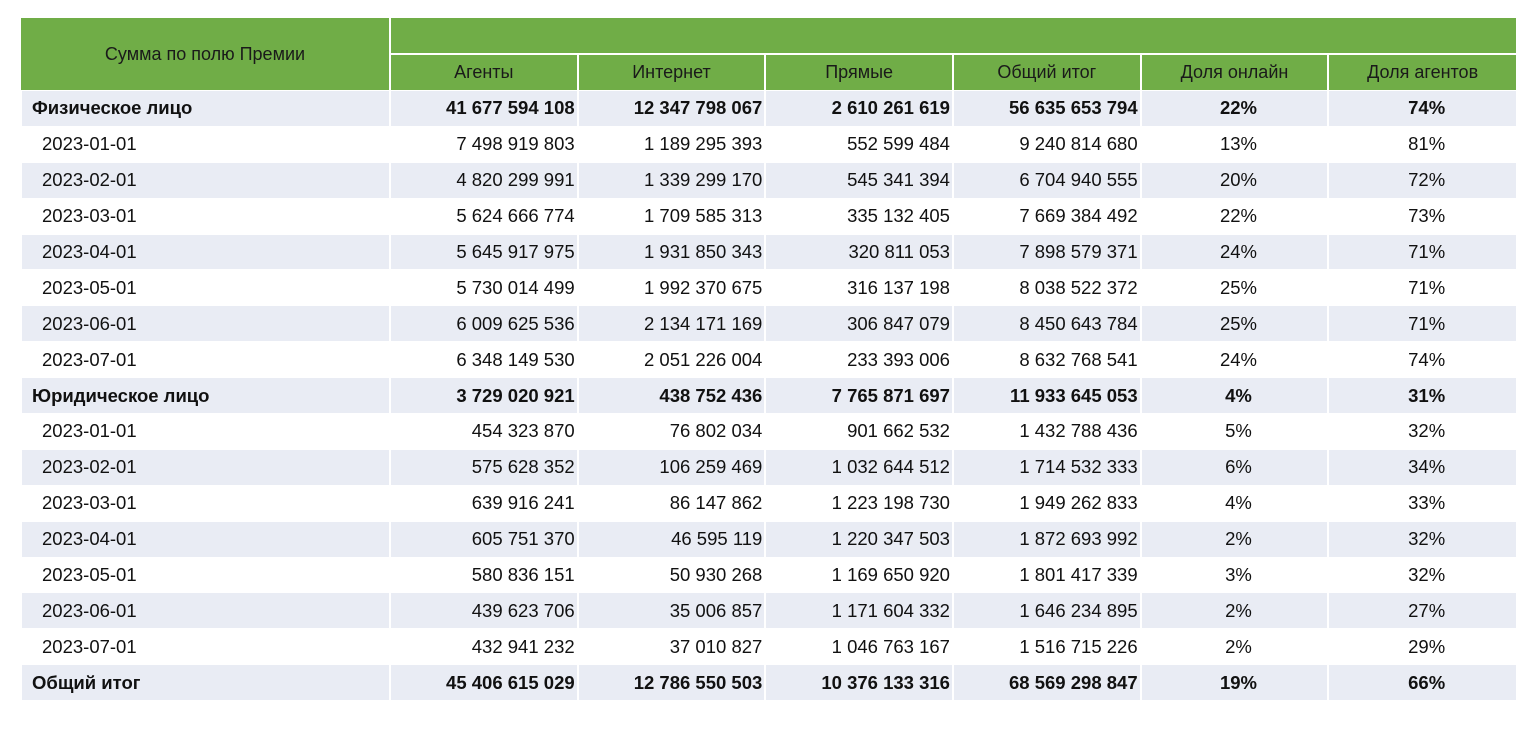 The image size is (1536, 732). Describe the element at coordinates (858, 72) in the screenshot. I see `column-header-direct: Прямые` at that location.